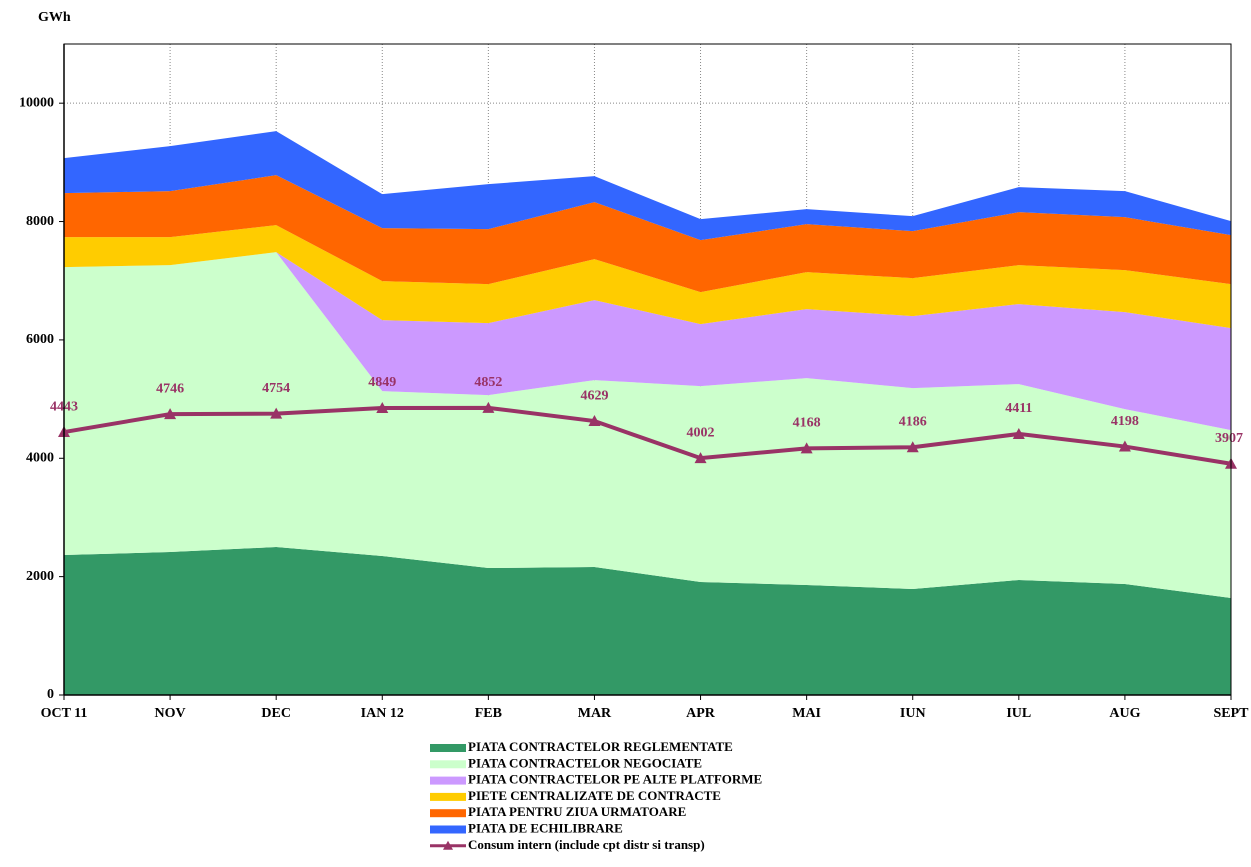 Image resolution: width=1251 pixels, height=867 pixels. Describe the element at coordinates (807, 423) in the screenshot. I see `data-label: 4168` at that location.